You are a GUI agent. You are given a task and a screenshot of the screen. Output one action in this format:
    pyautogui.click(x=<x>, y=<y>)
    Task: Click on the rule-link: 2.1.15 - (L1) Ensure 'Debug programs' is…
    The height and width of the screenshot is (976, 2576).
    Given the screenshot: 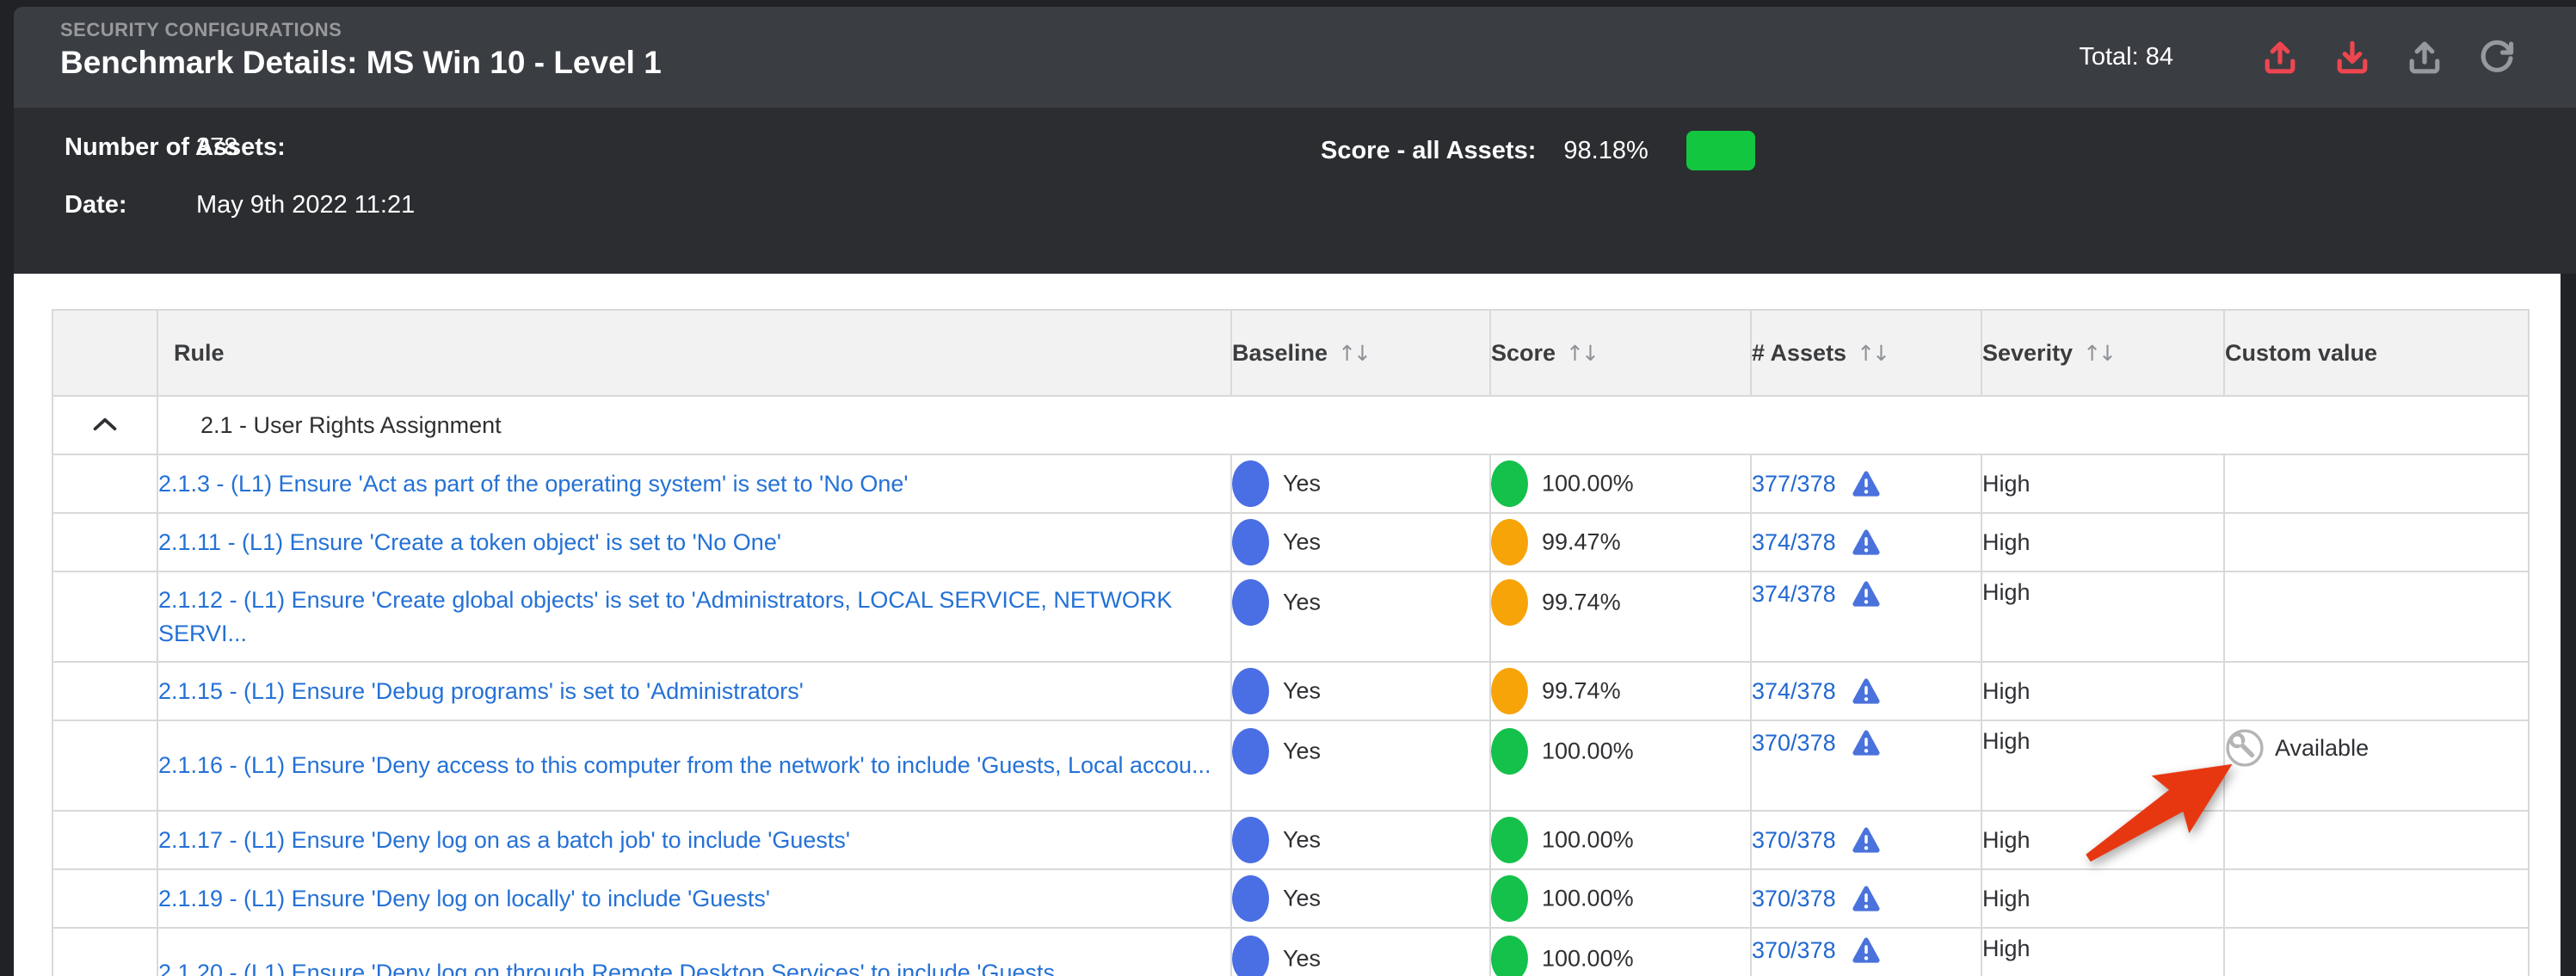 What is the action you would take?
    pyautogui.click(x=481, y=690)
    